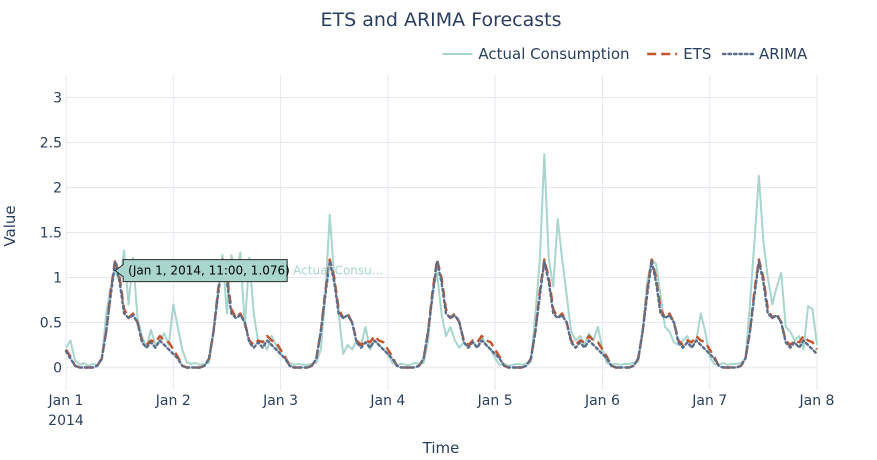 The width and height of the screenshot is (877, 460). What do you see at coordinates (679, 54) in the screenshot?
I see `legend-item-ets: ETS` at bounding box center [679, 54].